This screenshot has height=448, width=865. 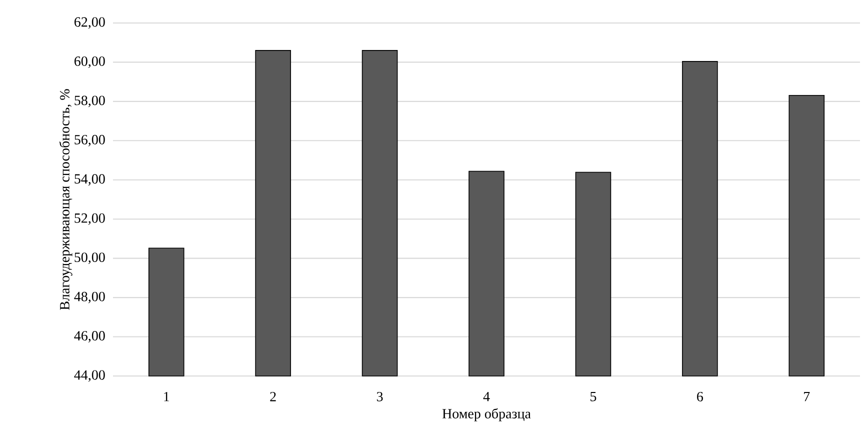 What do you see at coordinates (89, 219) in the screenshot?
I see `y-tick-label: 52,00` at bounding box center [89, 219].